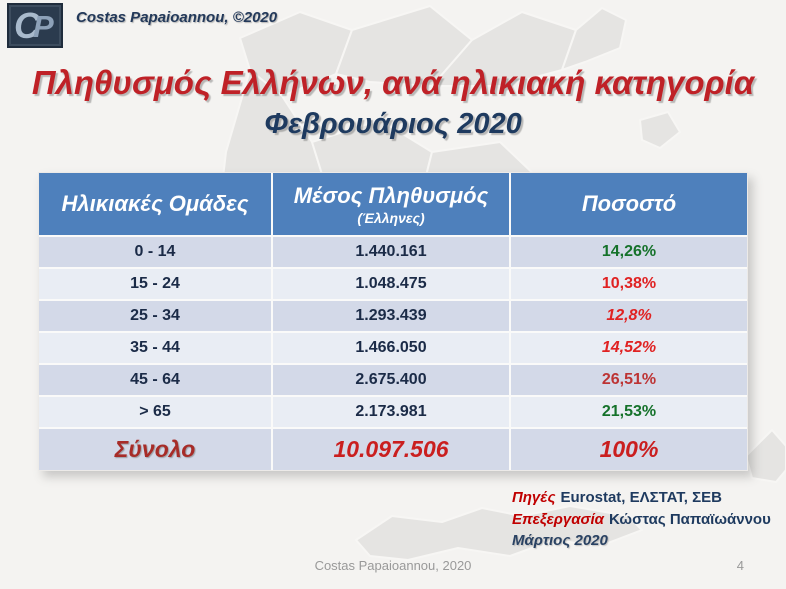  I want to click on header-average-population: Μέσος Πληθυσμός (Έλληνες), so click(392, 204).